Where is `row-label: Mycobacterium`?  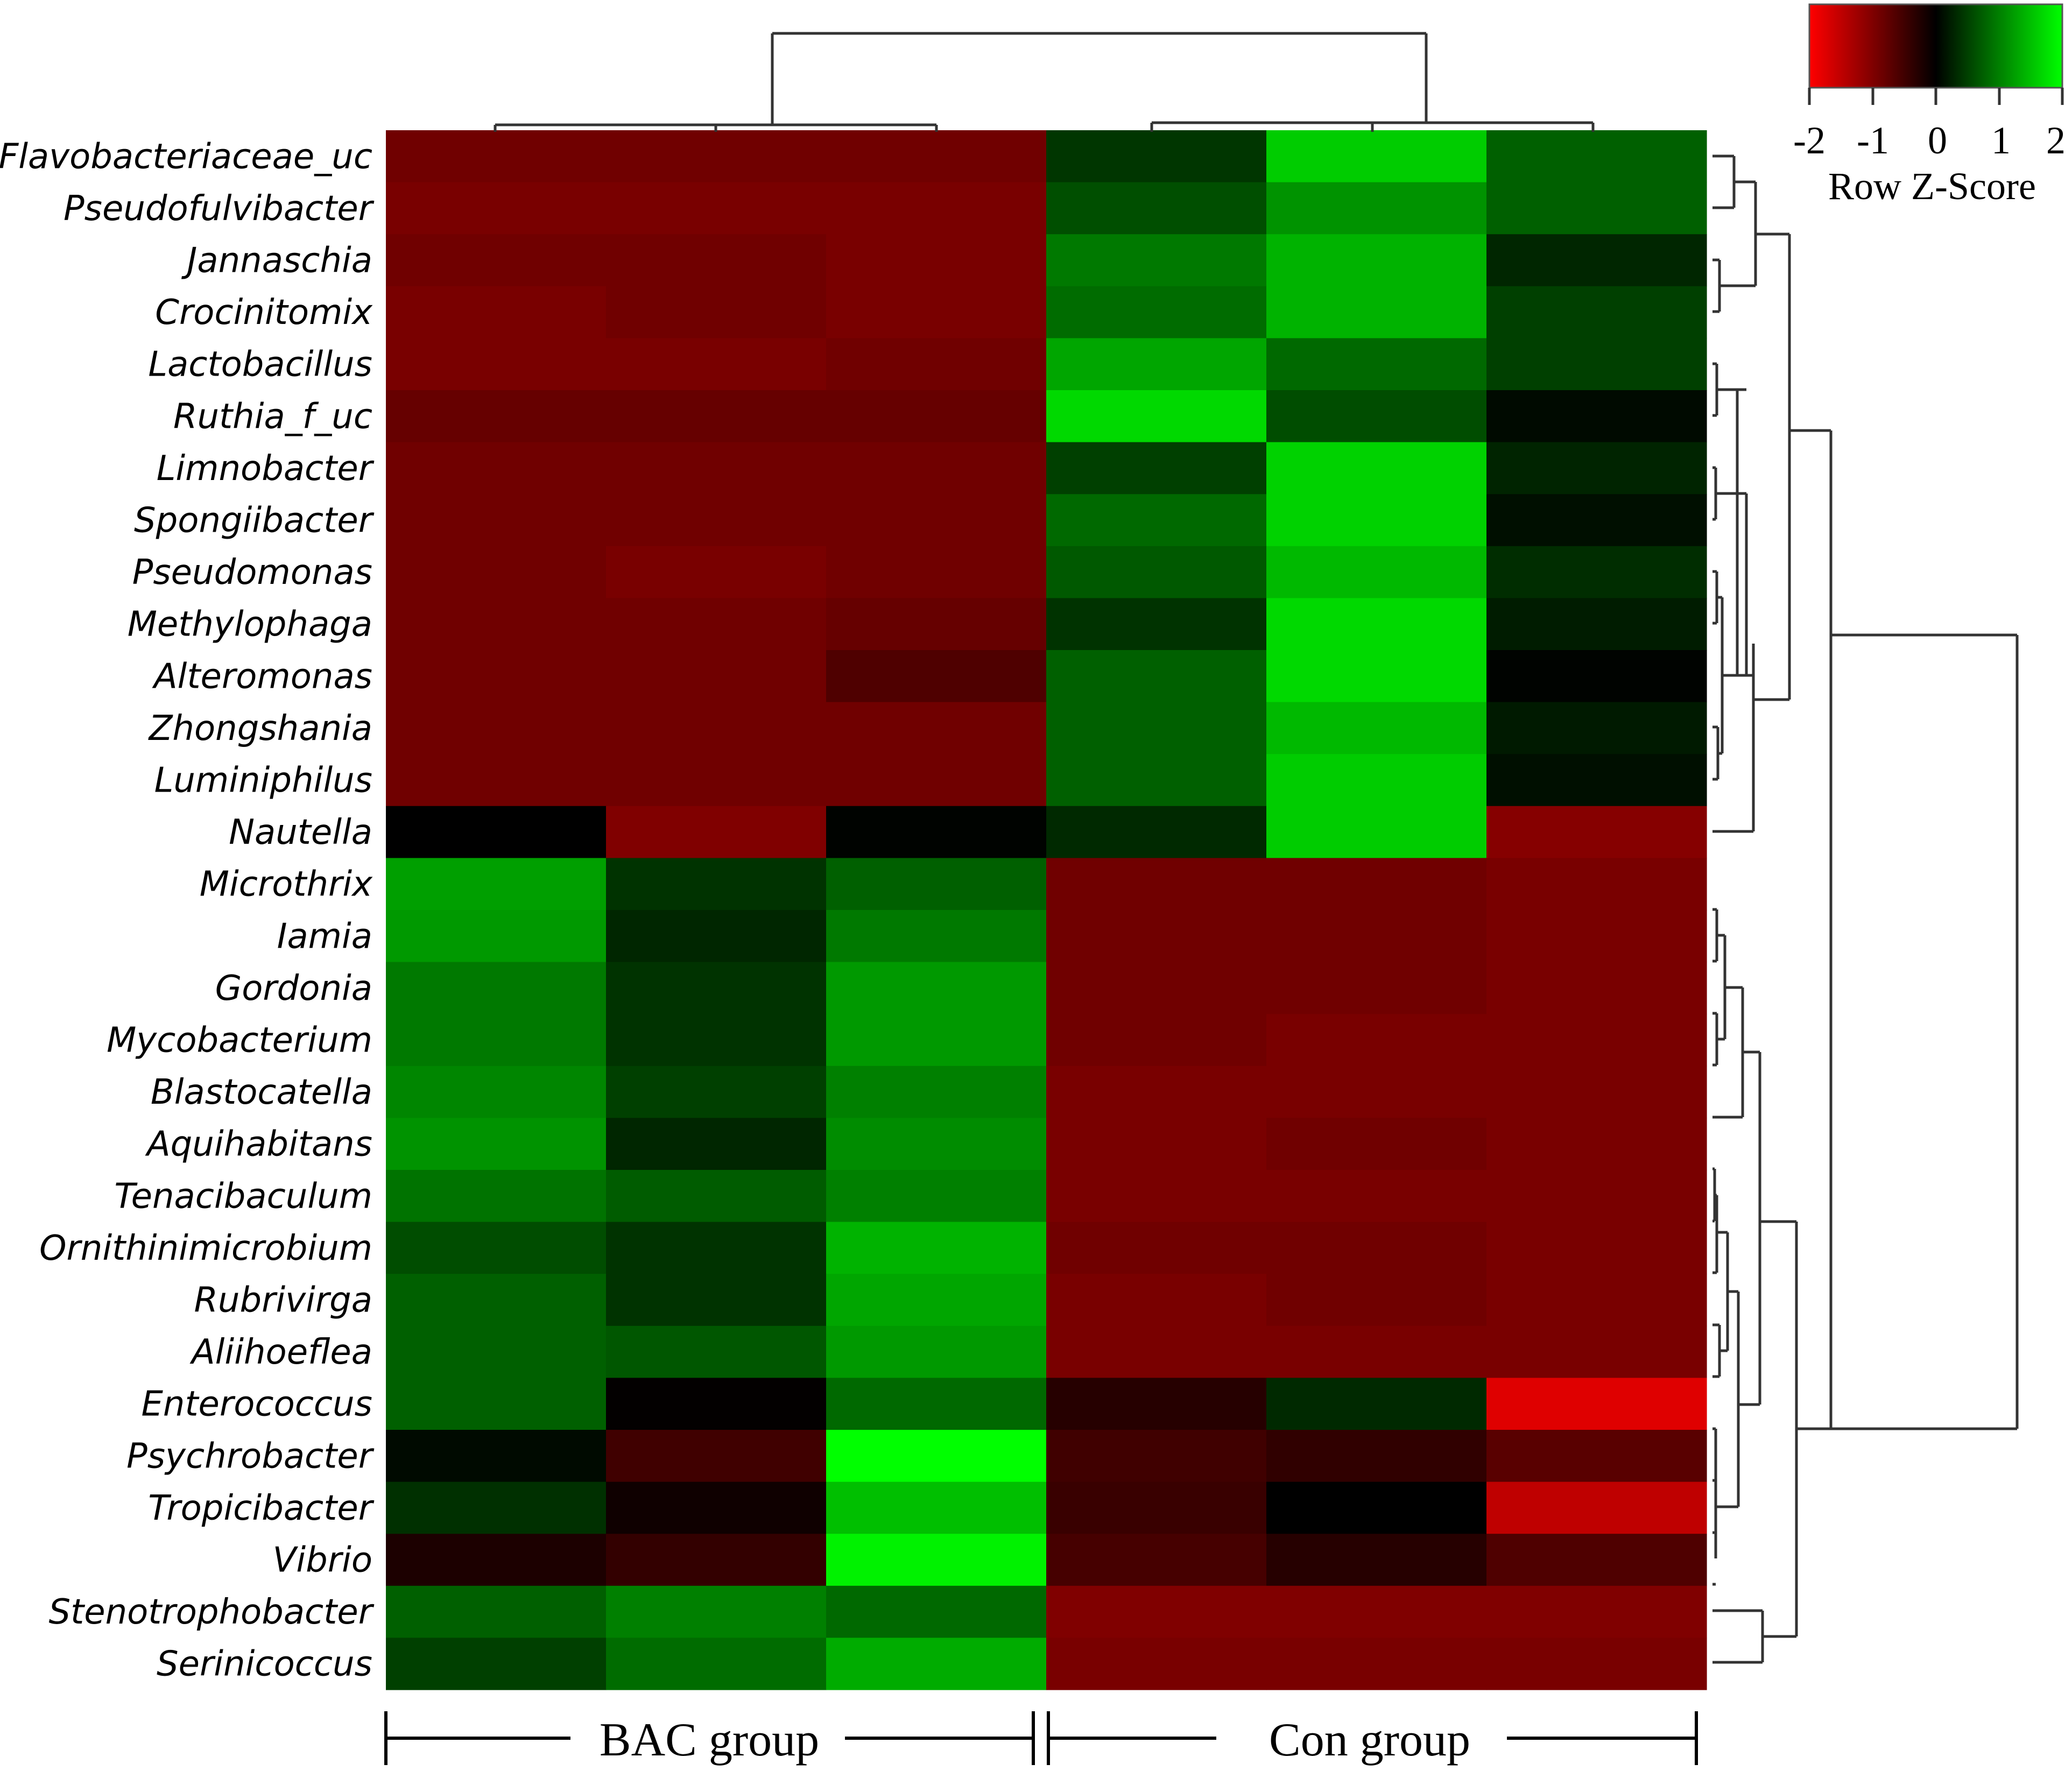
row-label: Mycobacterium is located at coordinates (239, 1041).